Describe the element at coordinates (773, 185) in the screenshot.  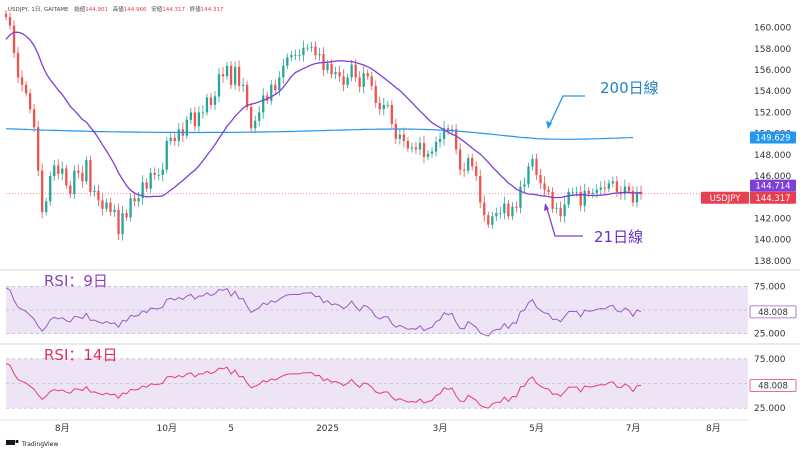
I see `ma21-badge: 144.714` at that location.